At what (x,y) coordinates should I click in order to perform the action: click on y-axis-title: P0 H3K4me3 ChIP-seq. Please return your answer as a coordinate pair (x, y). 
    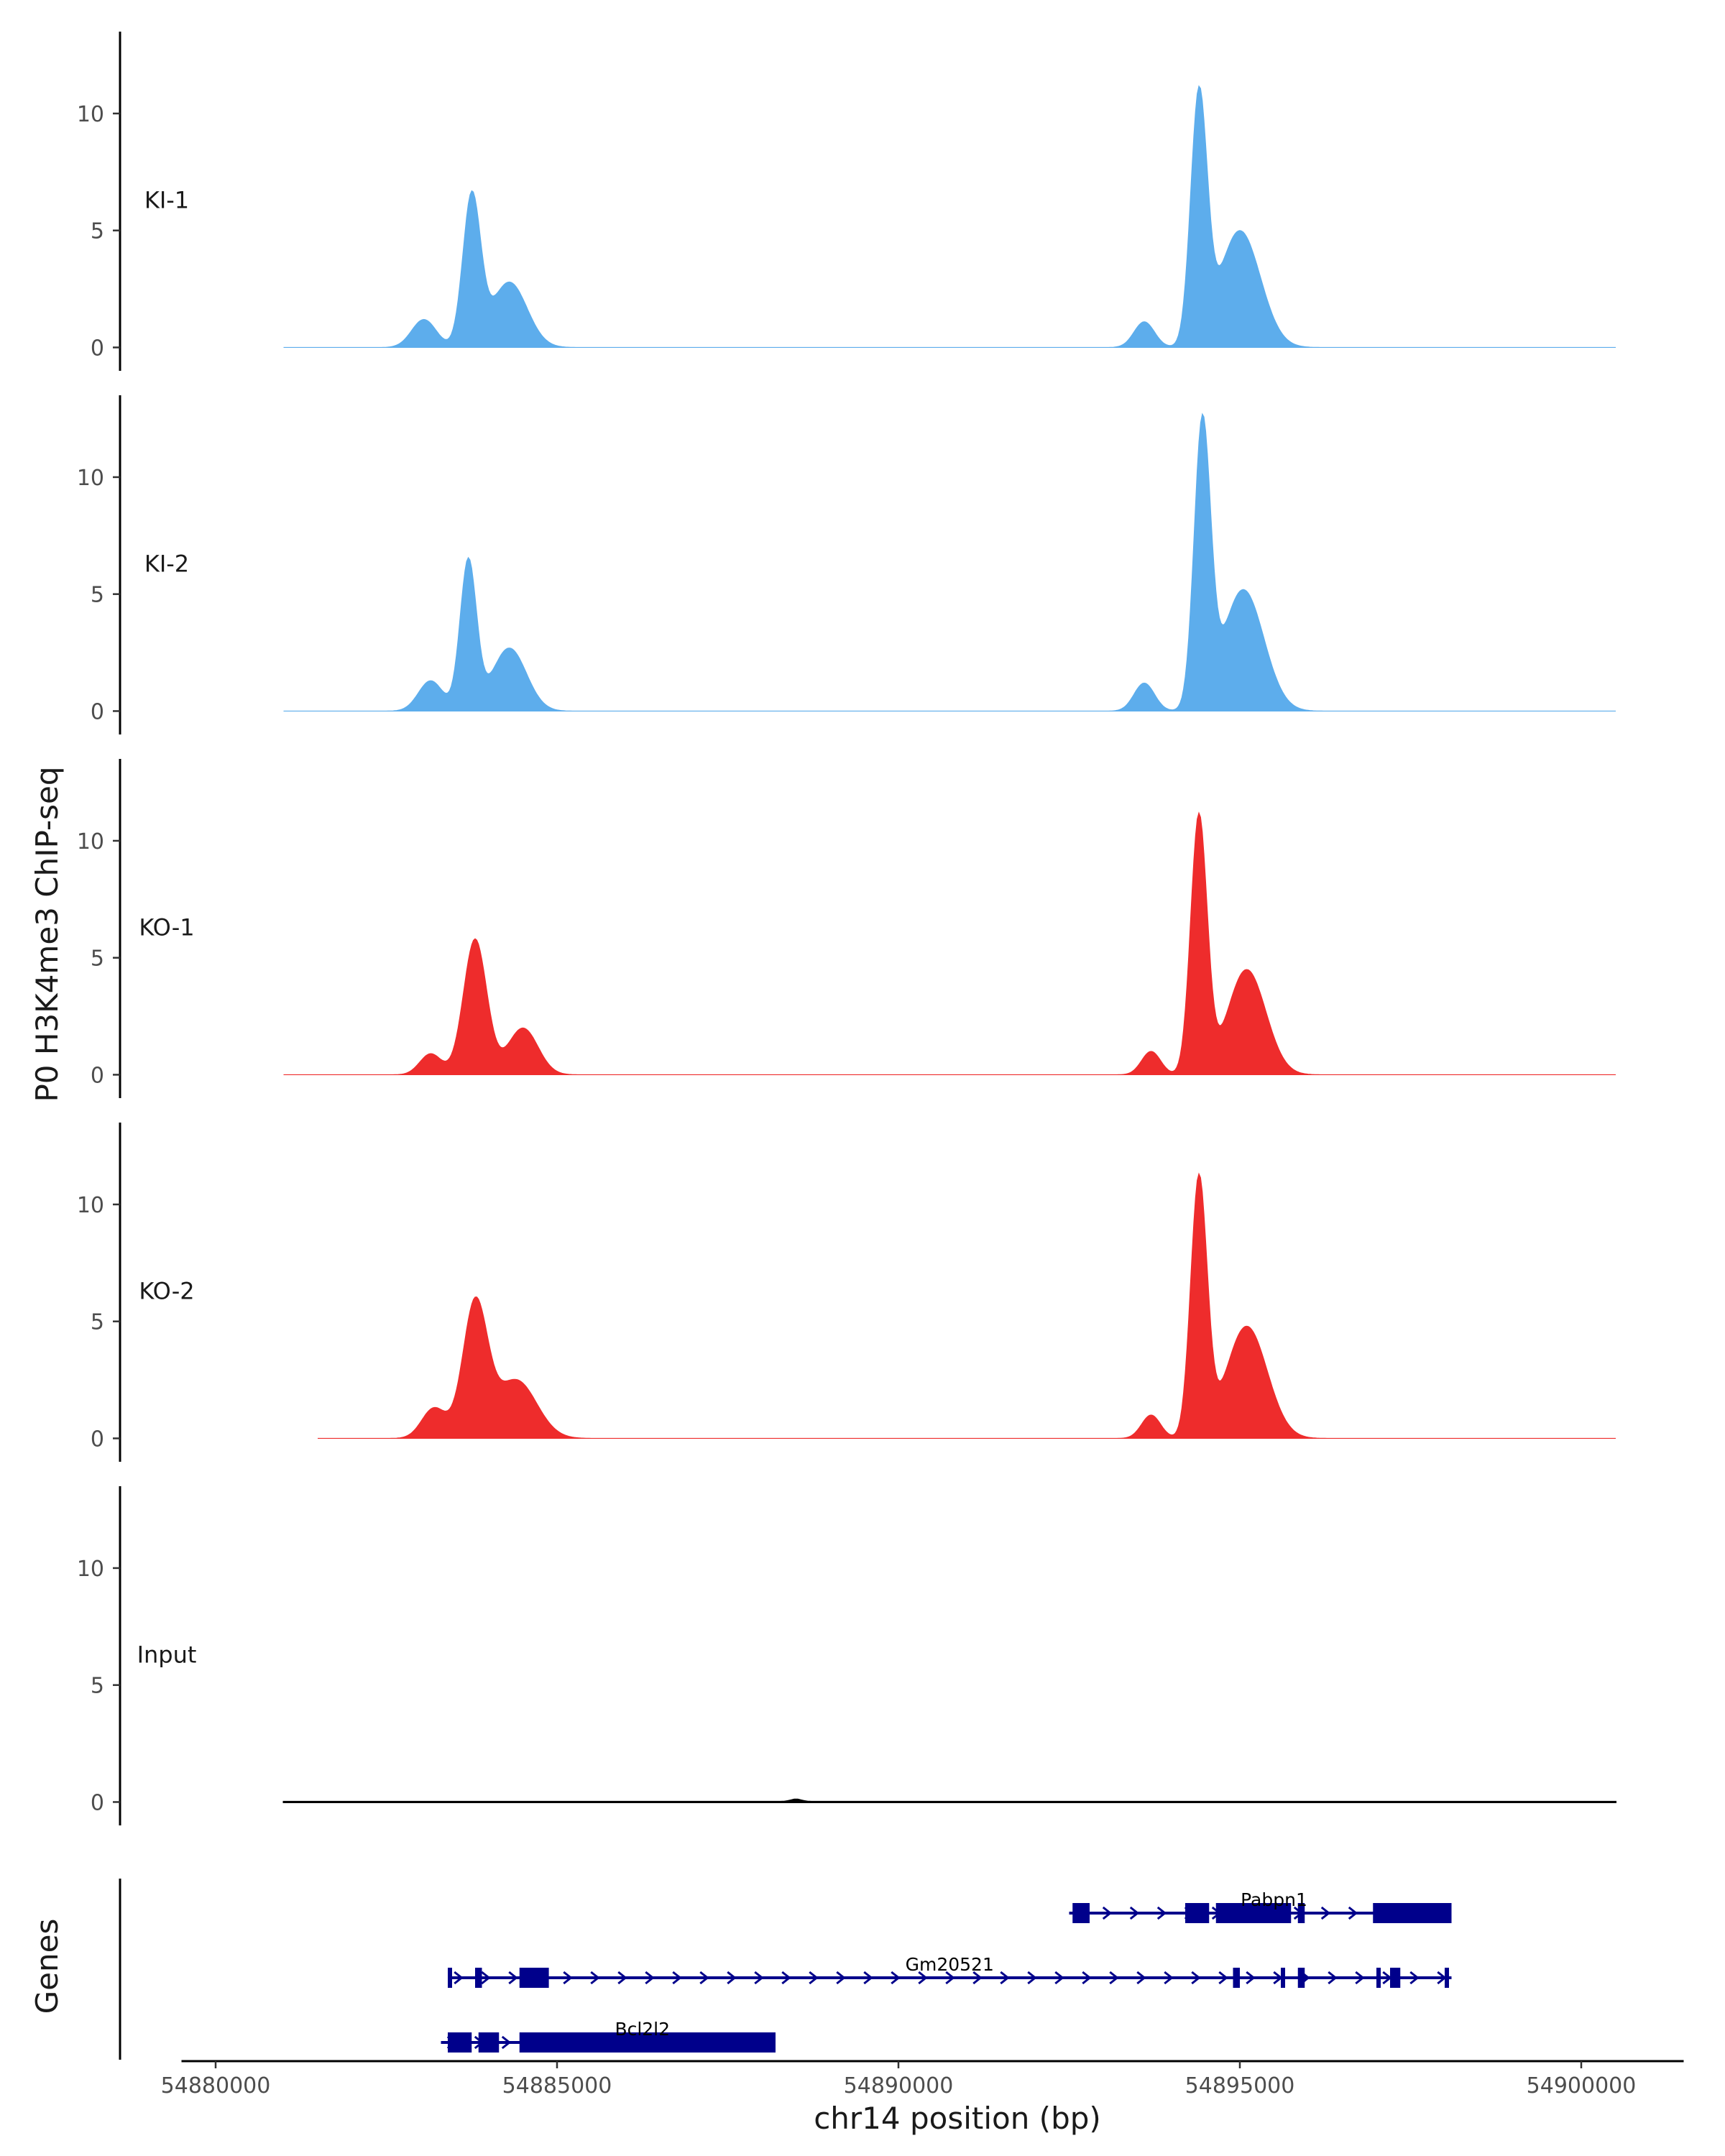
    Looking at the image, I should click on (47, 934).